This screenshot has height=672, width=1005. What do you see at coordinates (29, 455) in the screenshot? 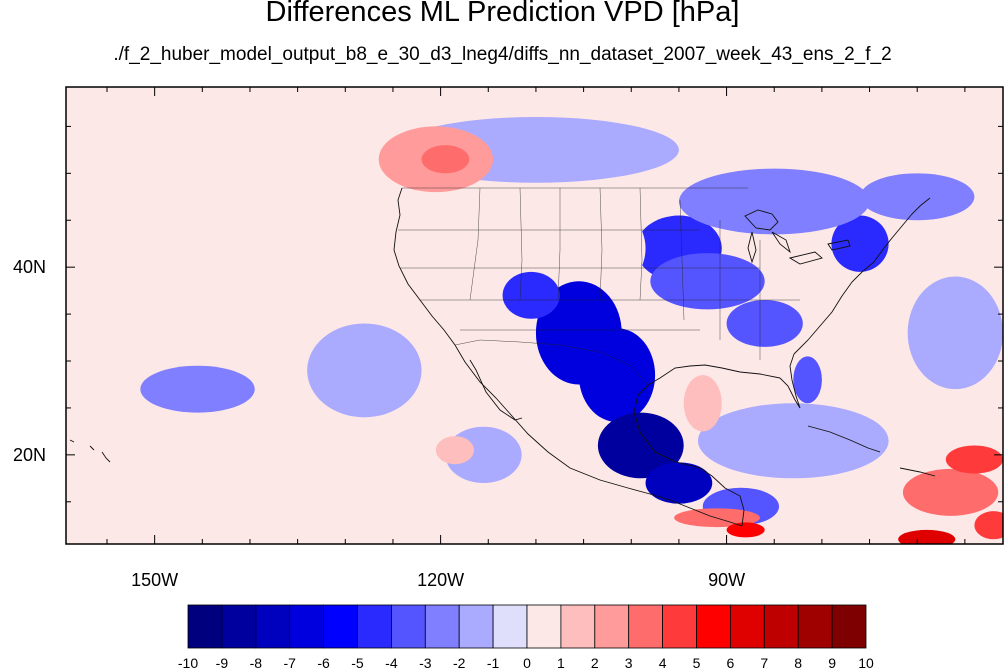
I see `lat-tick-label: 20N` at bounding box center [29, 455].